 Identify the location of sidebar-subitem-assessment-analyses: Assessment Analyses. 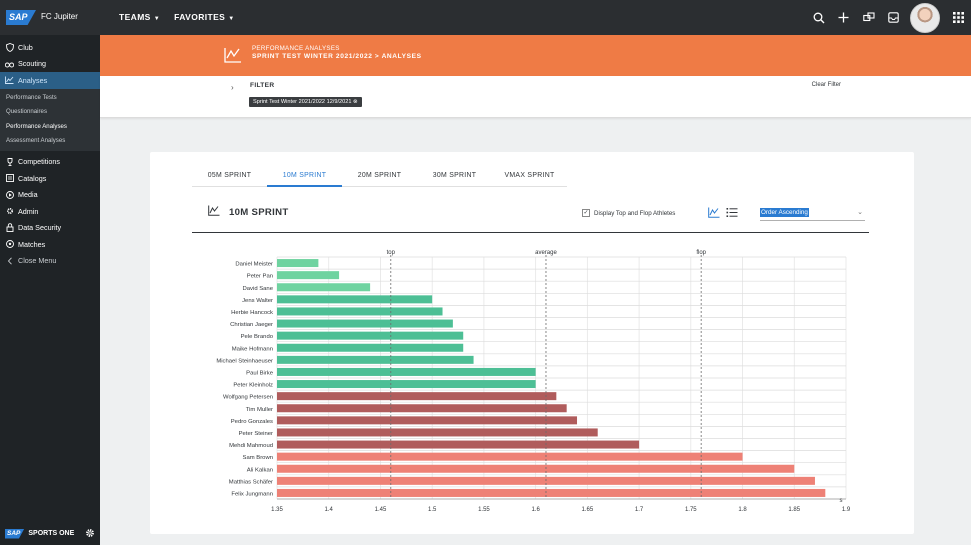
(36, 140).